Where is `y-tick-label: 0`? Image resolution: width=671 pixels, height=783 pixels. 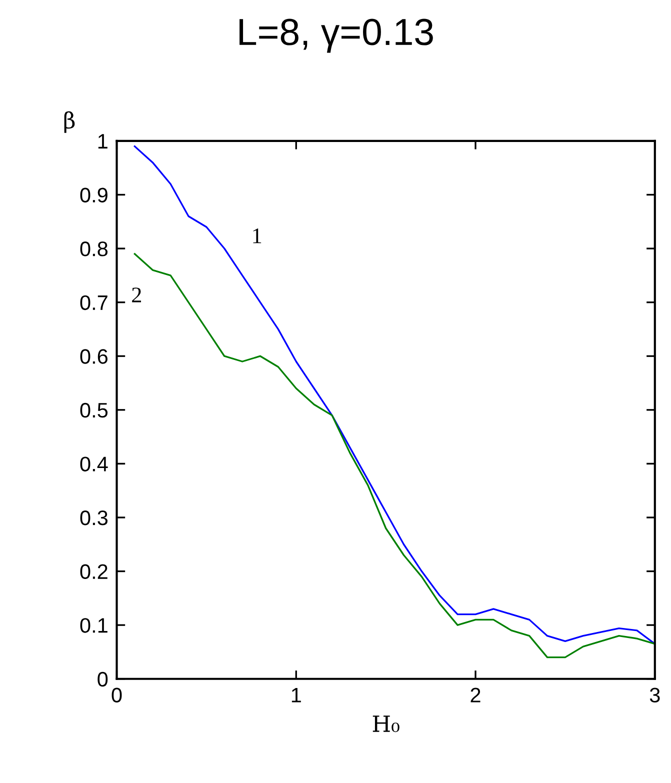
y-tick-label: 0 is located at coordinates (103, 679).